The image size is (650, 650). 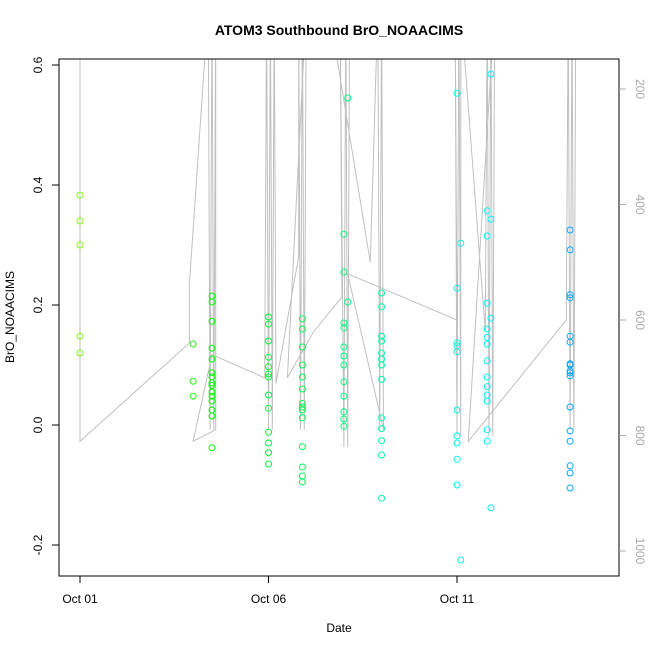 What do you see at coordinates (640, 435) in the screenshot?
I see `y2-tick-label: 800` at bounding box center [640, 435].